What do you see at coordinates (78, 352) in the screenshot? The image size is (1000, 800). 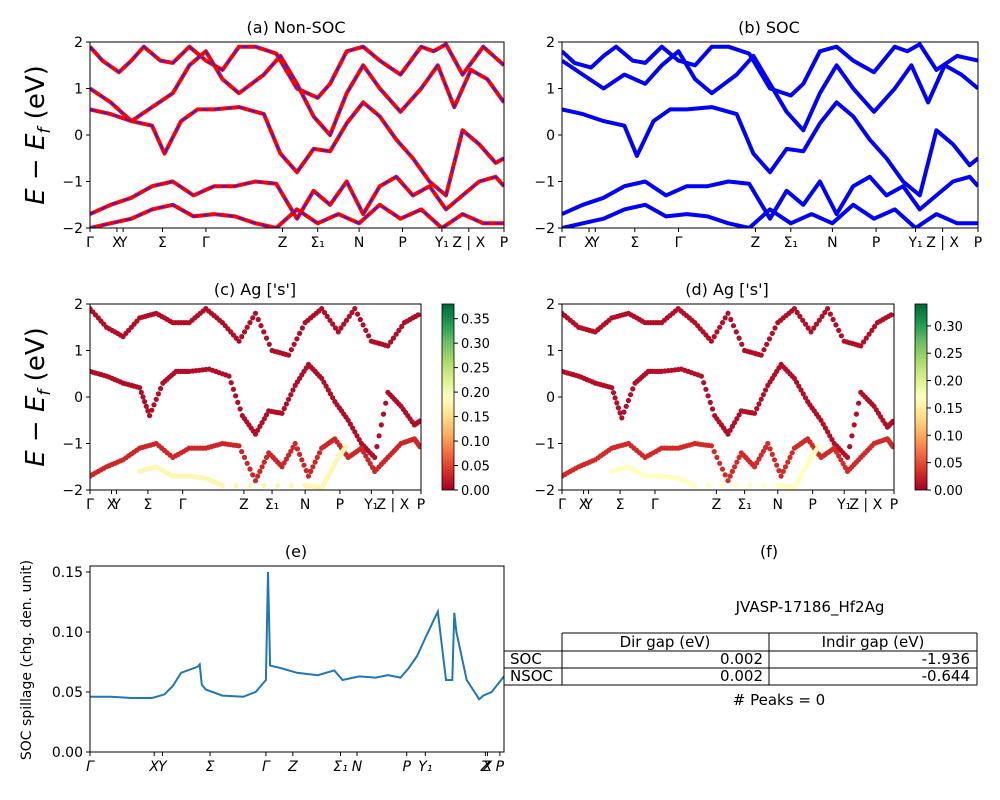 I see `ytick-label: 1` at bounding box center [78, 352].